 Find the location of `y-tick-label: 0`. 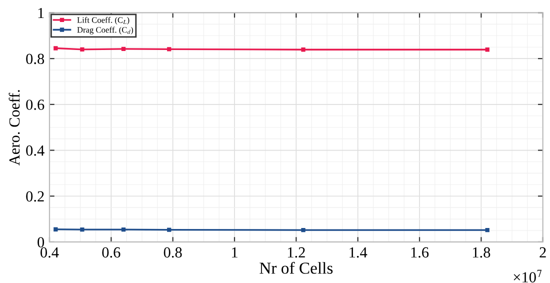

y-tick-label: 0 is located at coordinates (41, 242).